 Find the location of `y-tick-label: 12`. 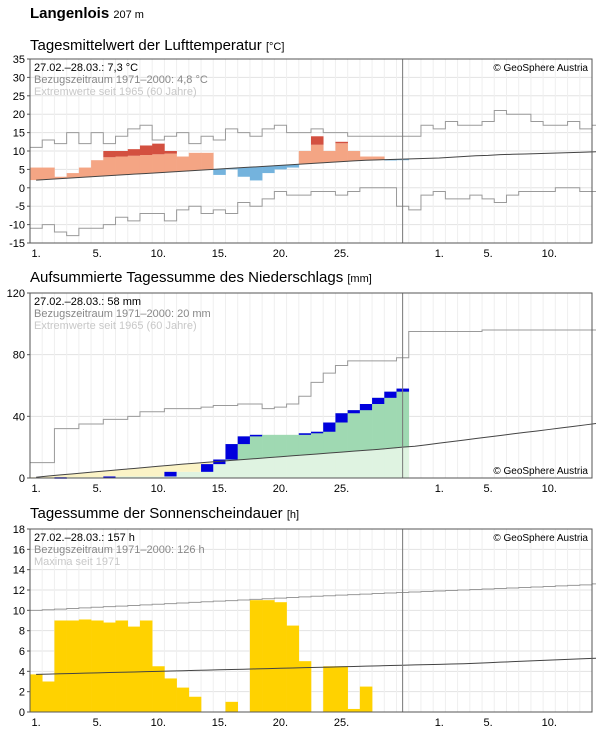

y-tick-label: 12 is located at coordinates (19, 591).